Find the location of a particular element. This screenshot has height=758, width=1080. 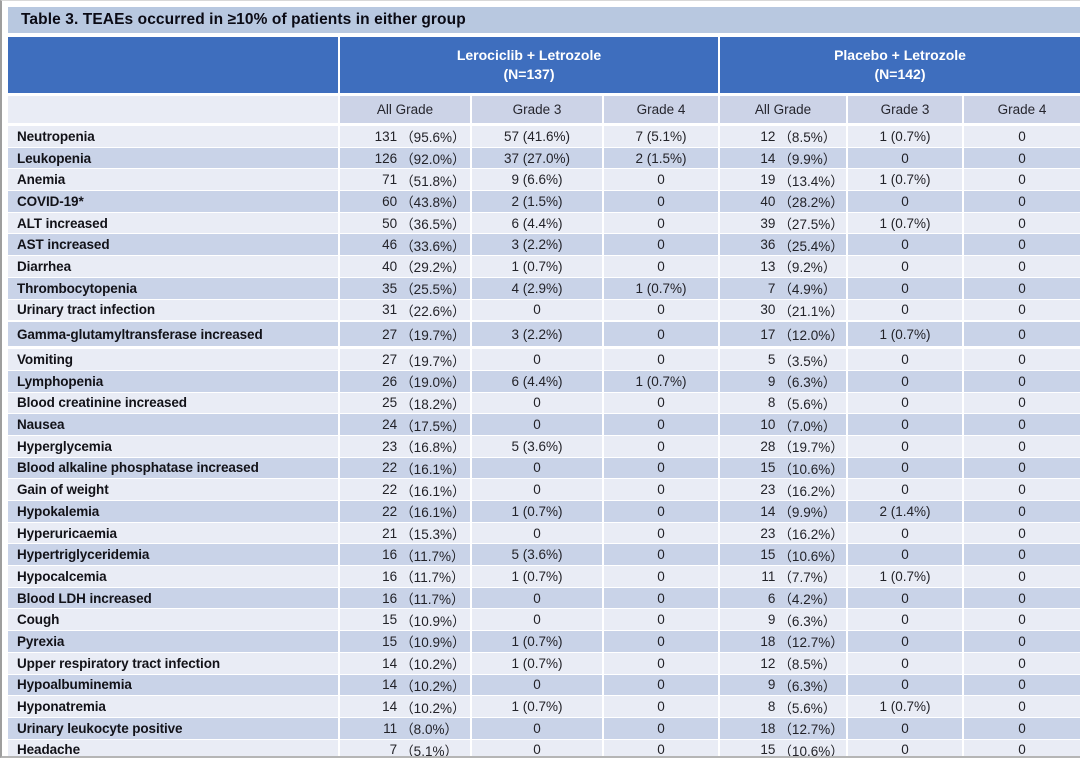

value-cell: 11 （8.0%） is located at coordinates (405, 728).